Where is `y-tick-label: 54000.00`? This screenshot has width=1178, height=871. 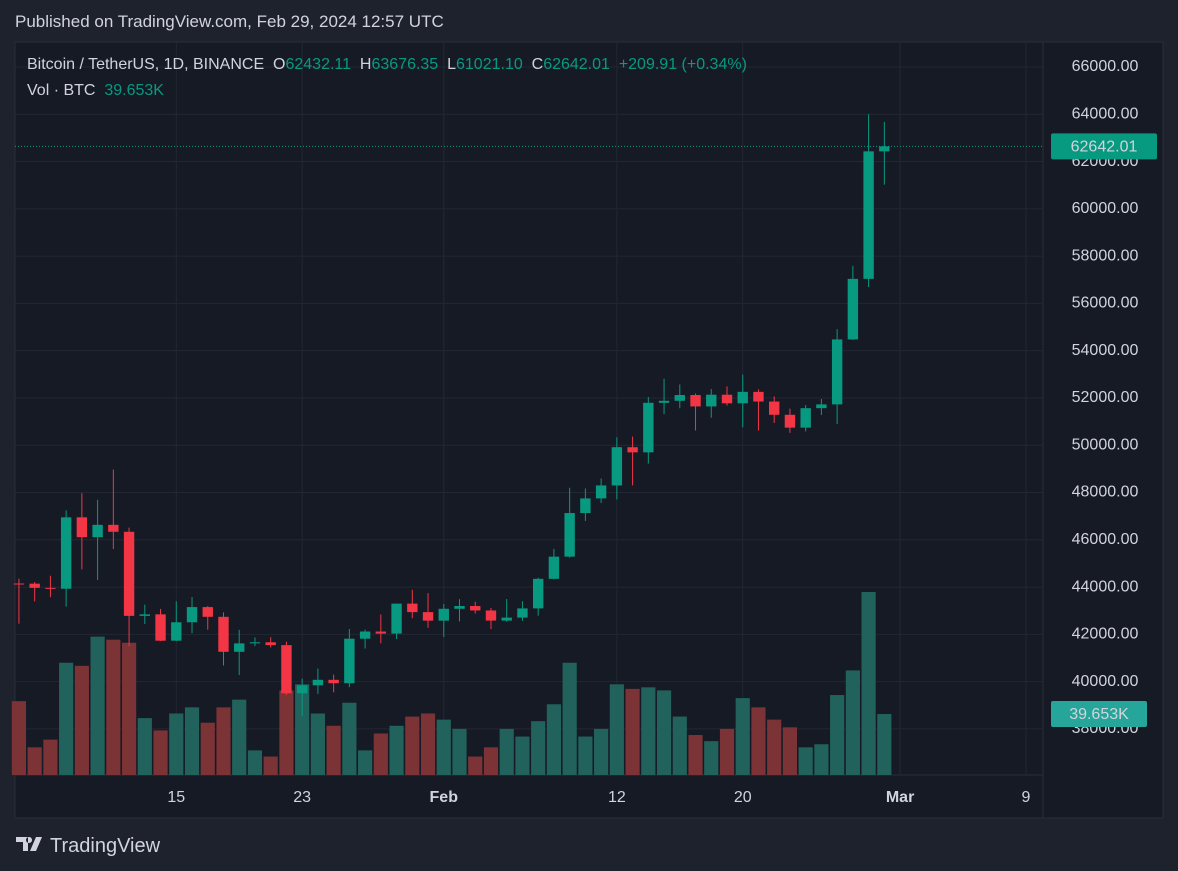
y-tick-label: 54000.00 is located at coordinates (1105, 350).